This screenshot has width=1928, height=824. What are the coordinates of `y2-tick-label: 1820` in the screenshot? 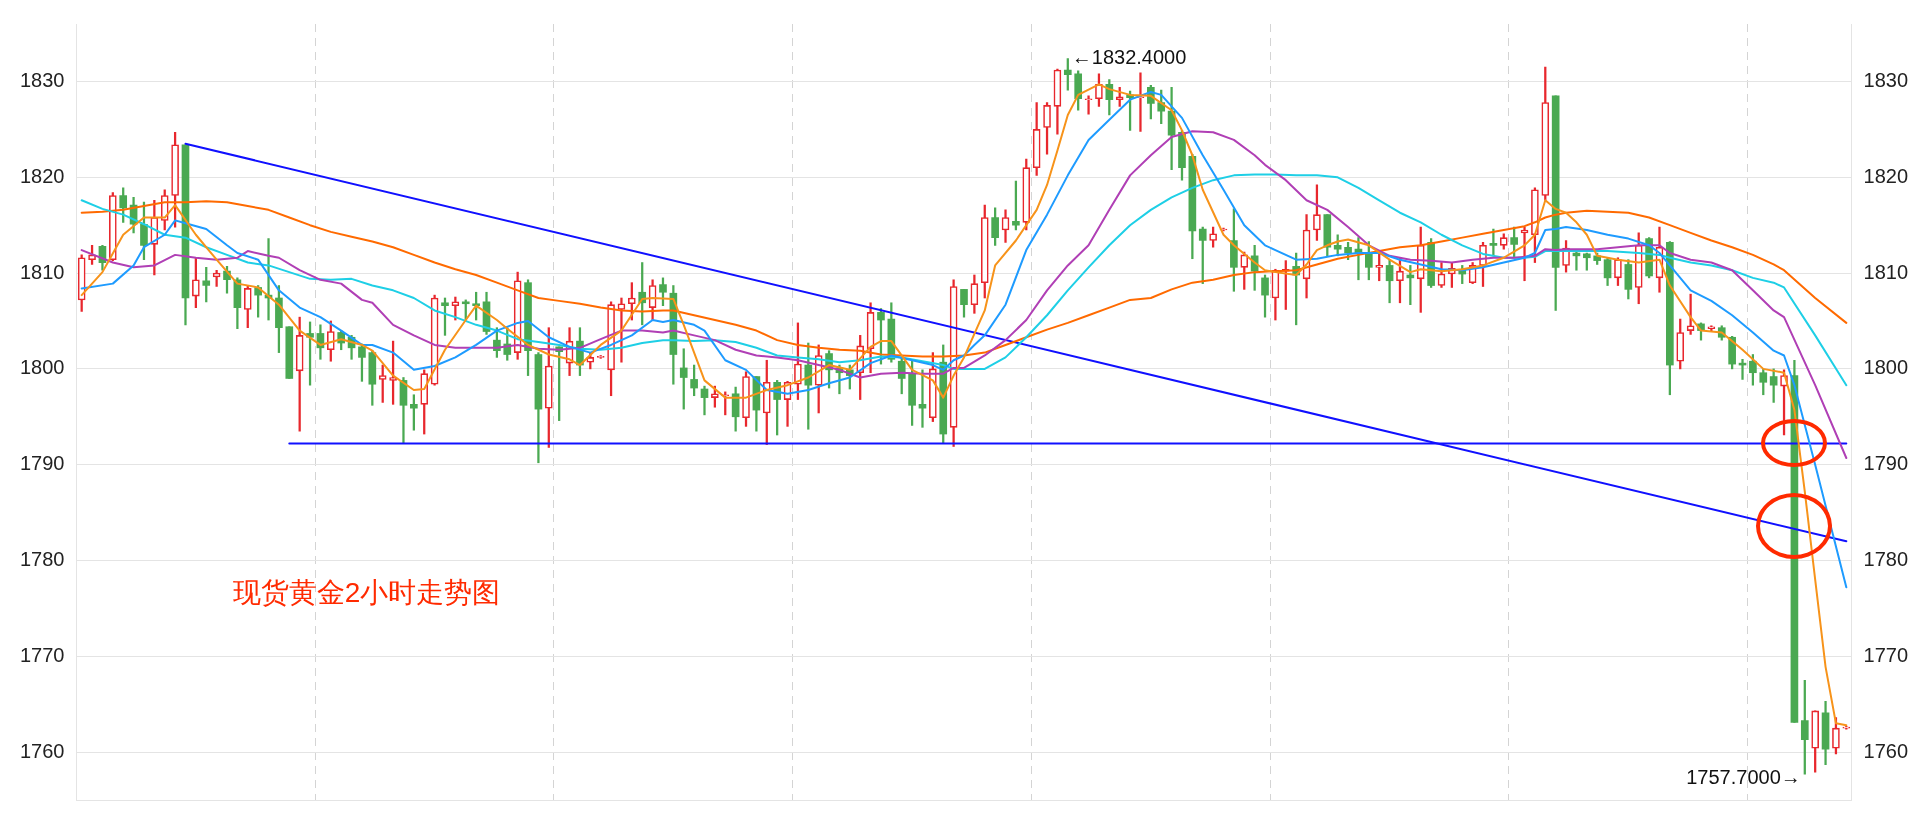 It's located at (1886, 175).